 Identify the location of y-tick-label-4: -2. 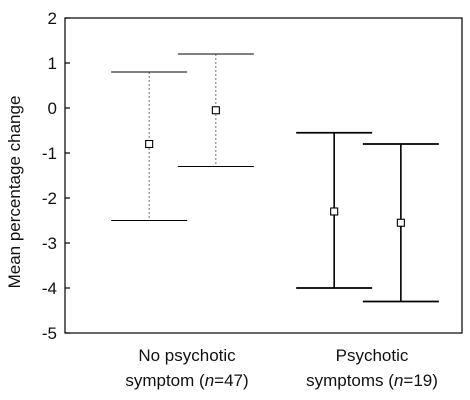
(49, 198).